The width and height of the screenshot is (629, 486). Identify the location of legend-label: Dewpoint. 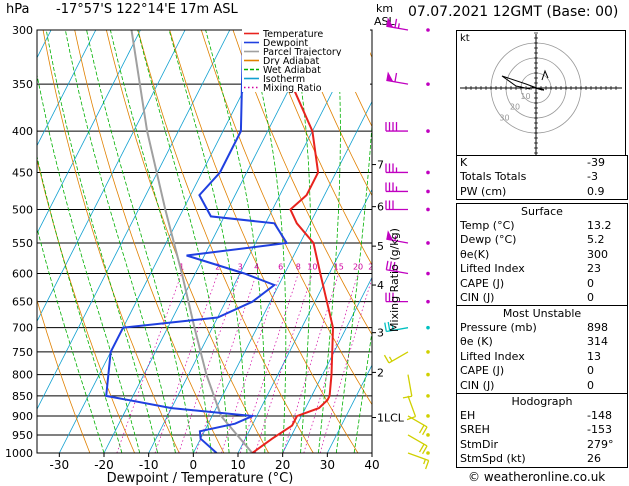
(285, 43).